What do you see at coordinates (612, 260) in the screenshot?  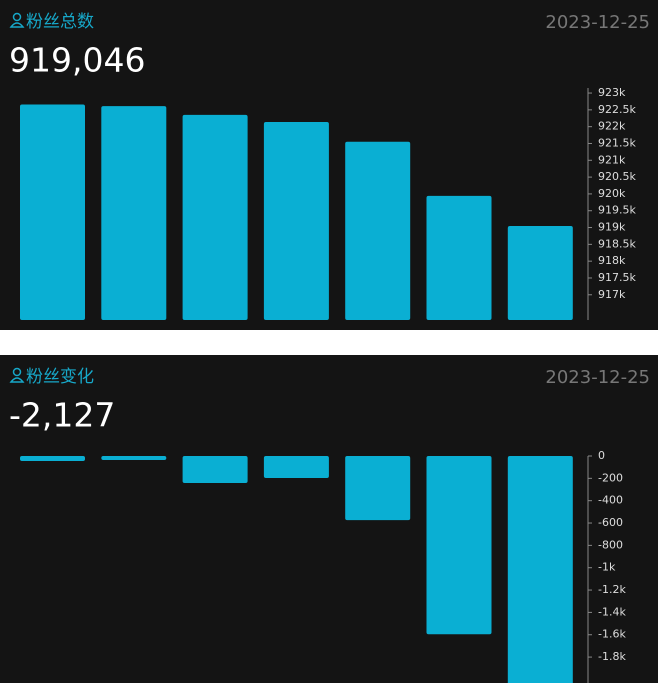 I see `y-tick-label: 918k` at bounding box center [612, 260].